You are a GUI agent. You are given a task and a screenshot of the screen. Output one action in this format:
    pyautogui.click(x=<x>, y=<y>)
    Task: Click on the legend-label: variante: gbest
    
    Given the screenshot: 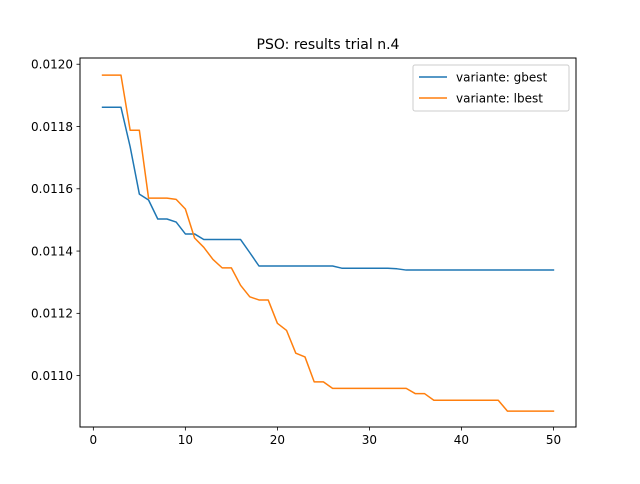 What is the action you would take?
    pyautogui.click(x=501, y=77)
    